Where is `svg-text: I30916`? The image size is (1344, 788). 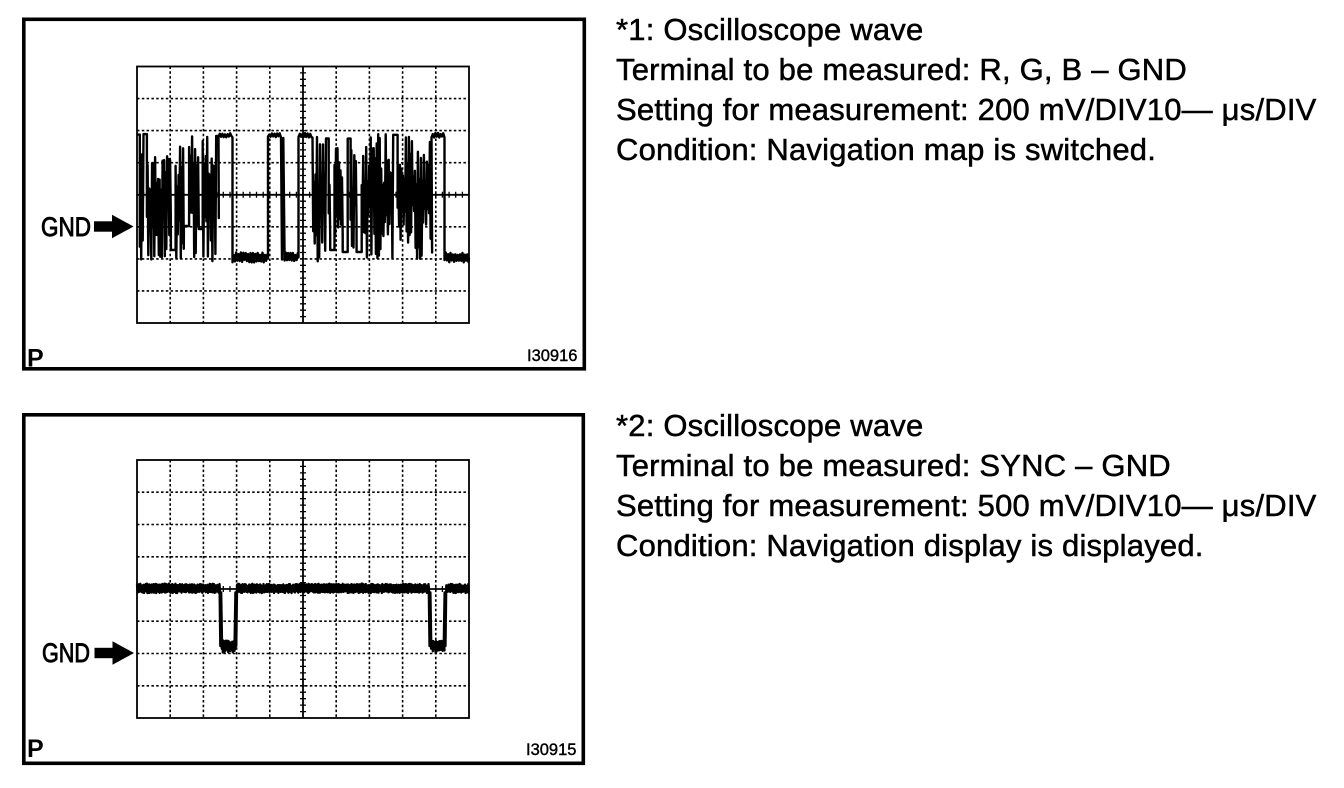
svg-text: I30916 is located at coordinates (552, 356).